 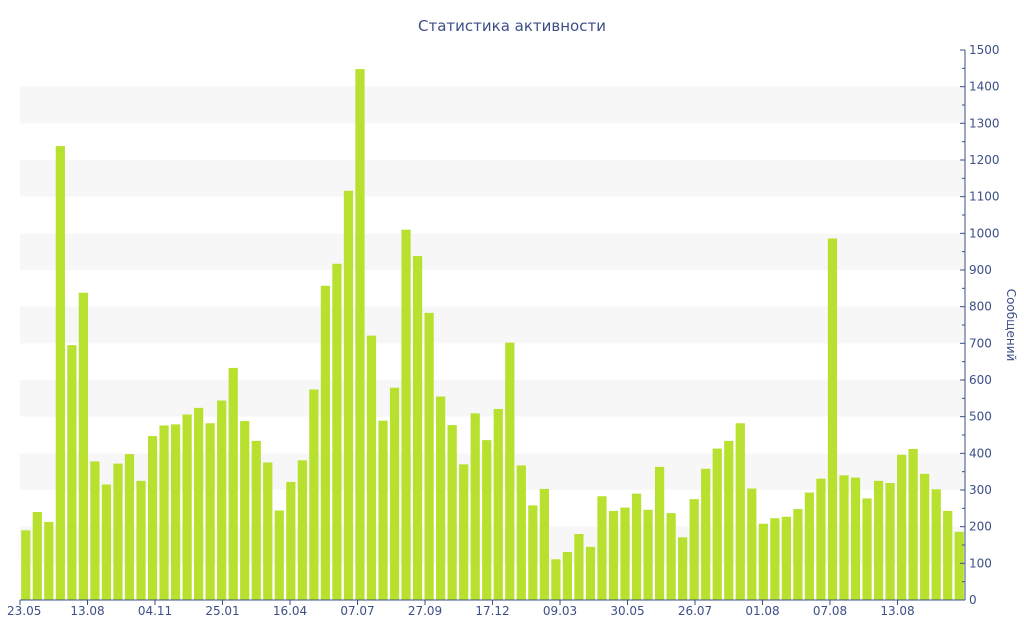 What do you see at coordinates (984, 197) in the screenshot?
I see `y-tick-label: 1100` at bounding box center [984, 197].